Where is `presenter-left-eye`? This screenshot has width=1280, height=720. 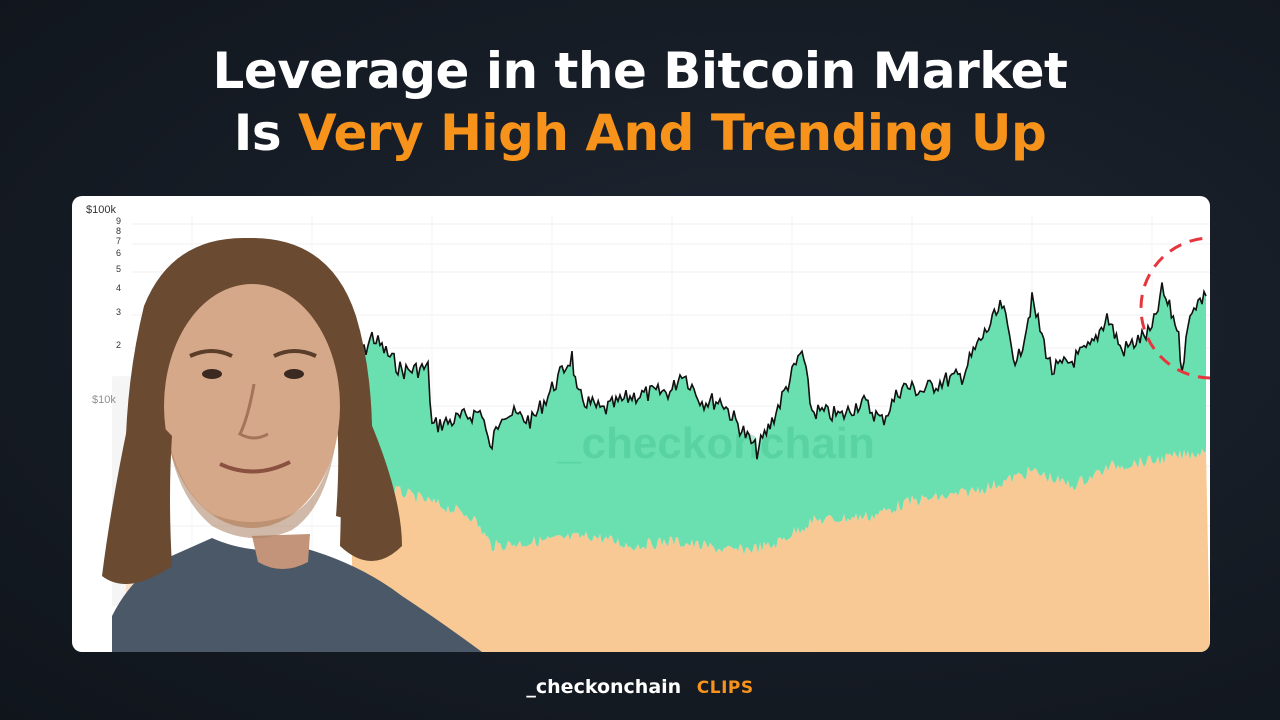 presenter-left-eye is located at coordinates (212, 374).